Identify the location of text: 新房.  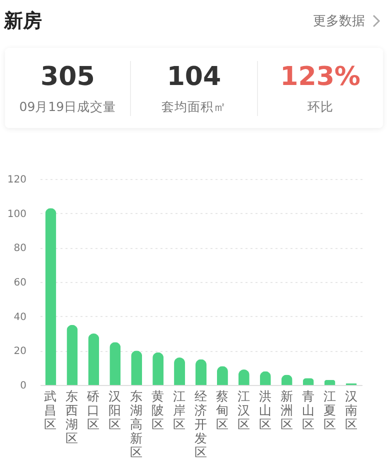
(23, 21).